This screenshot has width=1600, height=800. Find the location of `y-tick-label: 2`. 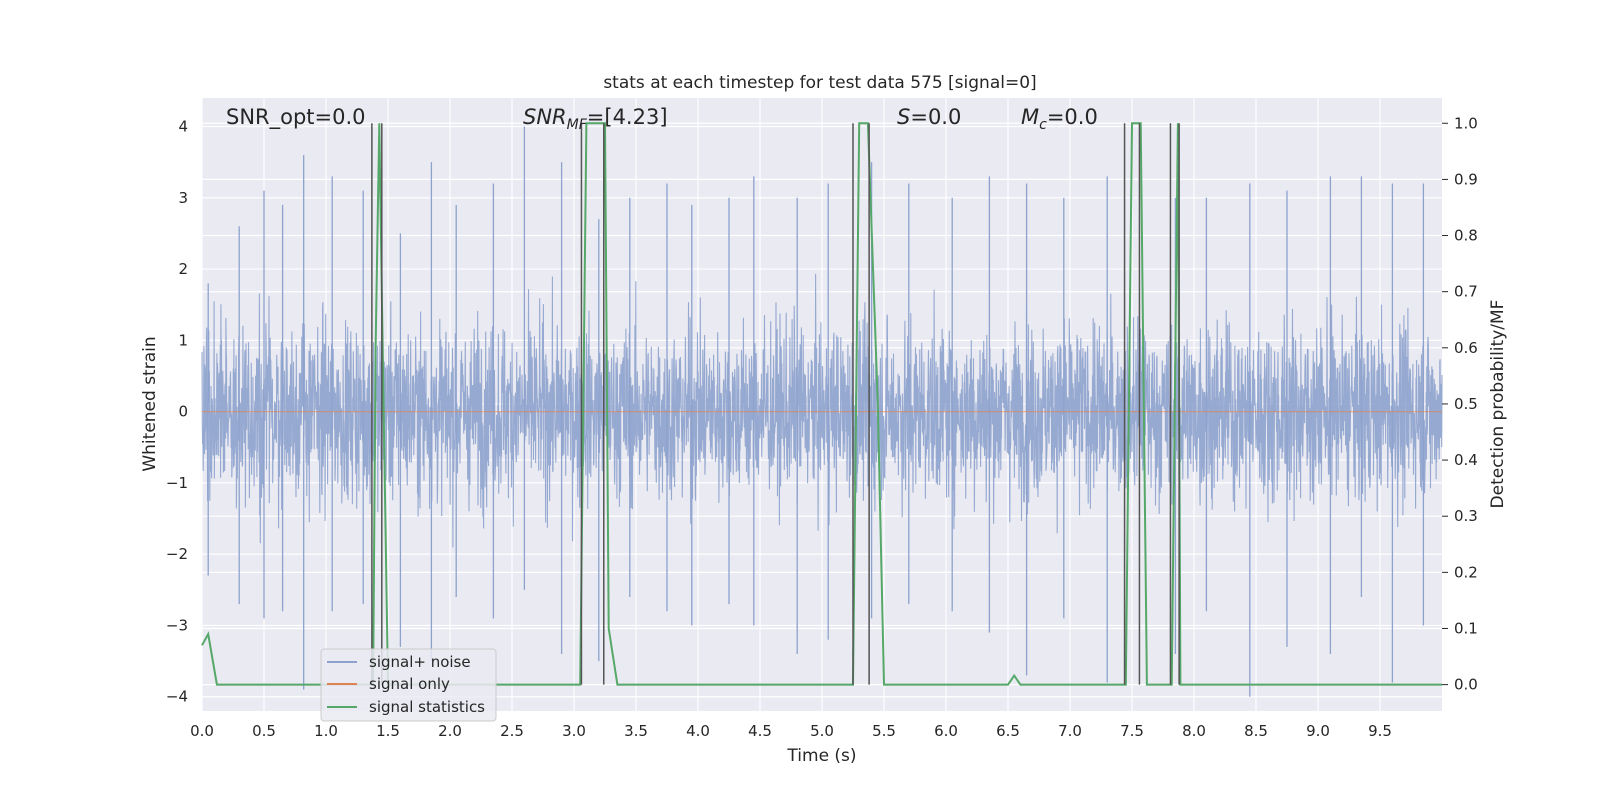

y-tick-label: 2 is located at coordinates (183, 269).